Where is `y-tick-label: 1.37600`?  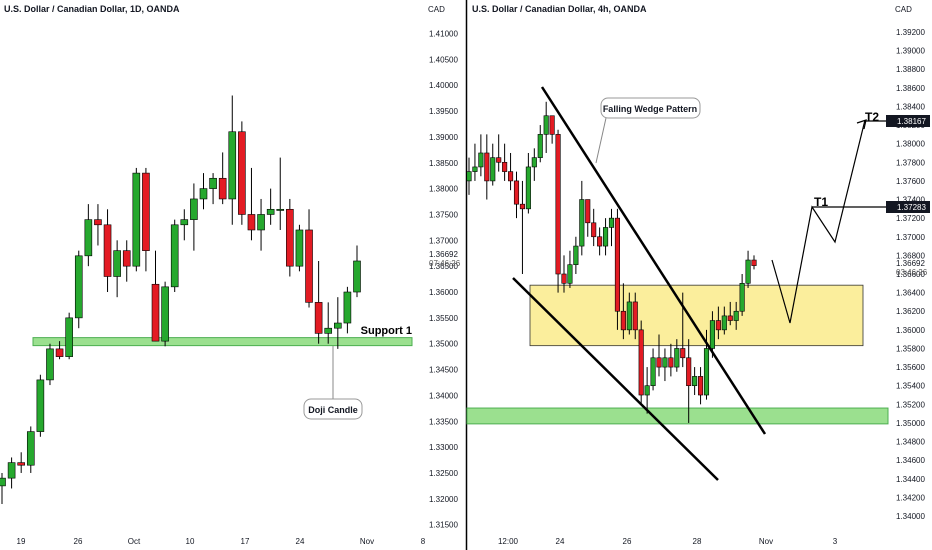
y-tick-label: 1.37600 is located at coordinates (910, 181).